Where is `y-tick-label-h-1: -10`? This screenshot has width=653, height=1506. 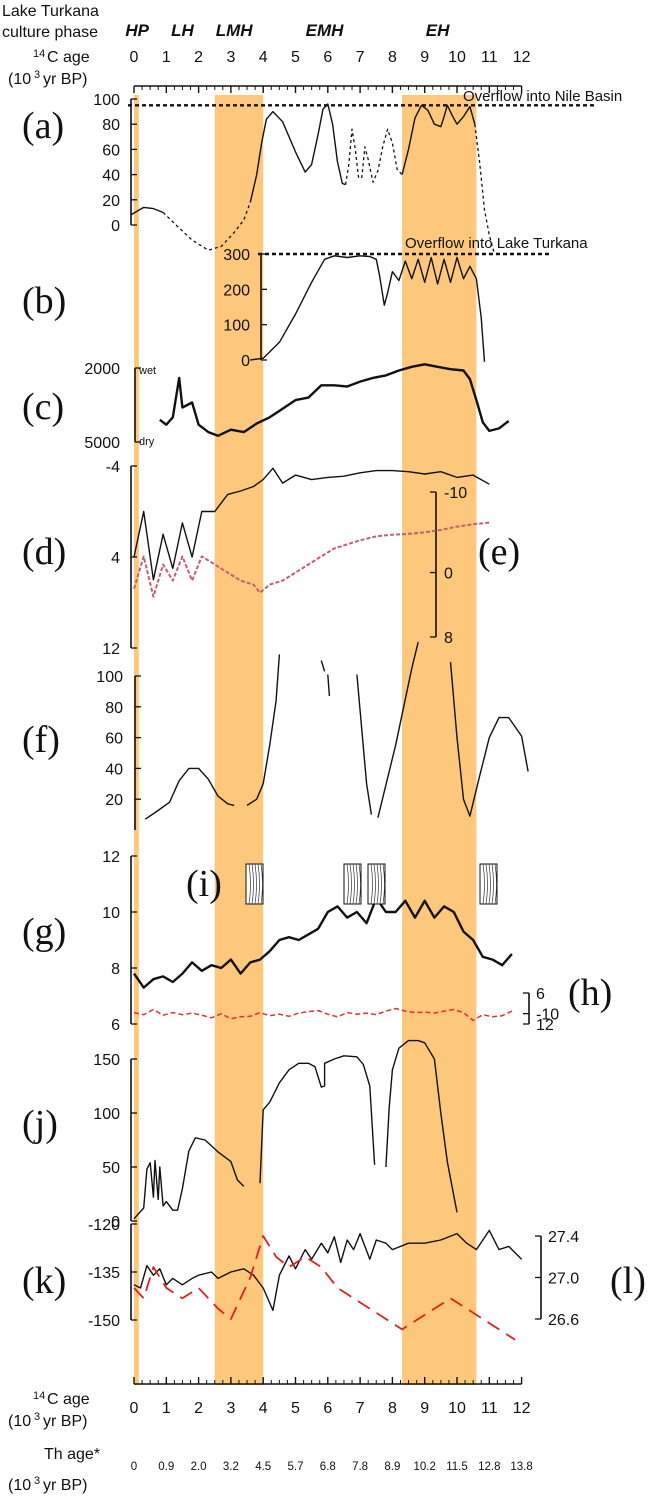
y-tick-label-h-1: -10 is located at coordinates (547, 1015).